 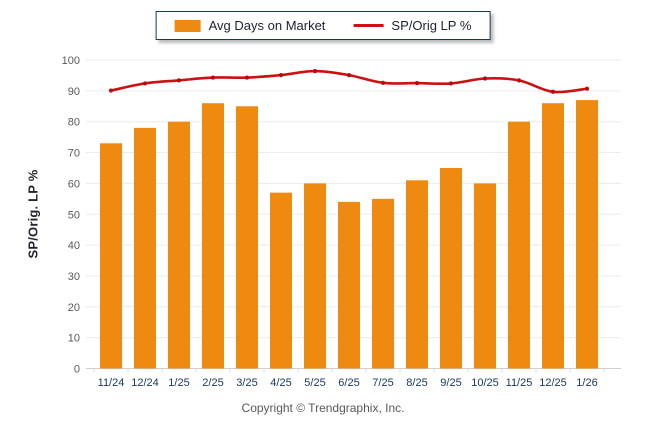 I want to click on bar-9/25, so click(x=451, y=268).